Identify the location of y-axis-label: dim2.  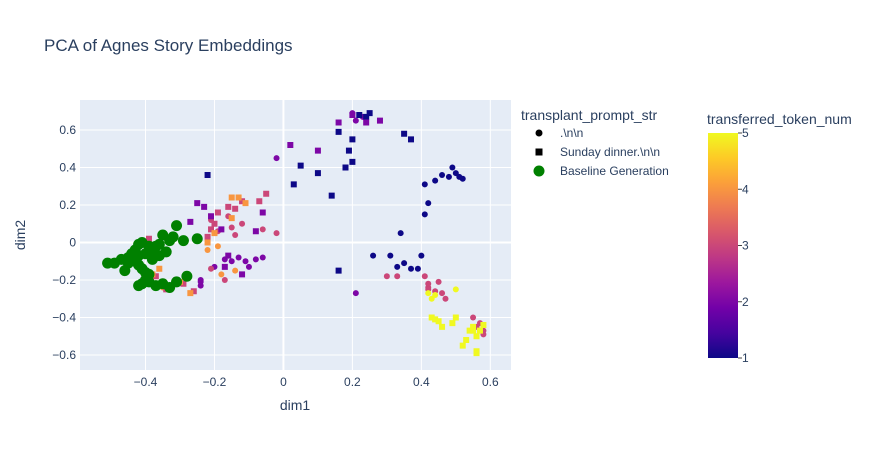
(20, 235).